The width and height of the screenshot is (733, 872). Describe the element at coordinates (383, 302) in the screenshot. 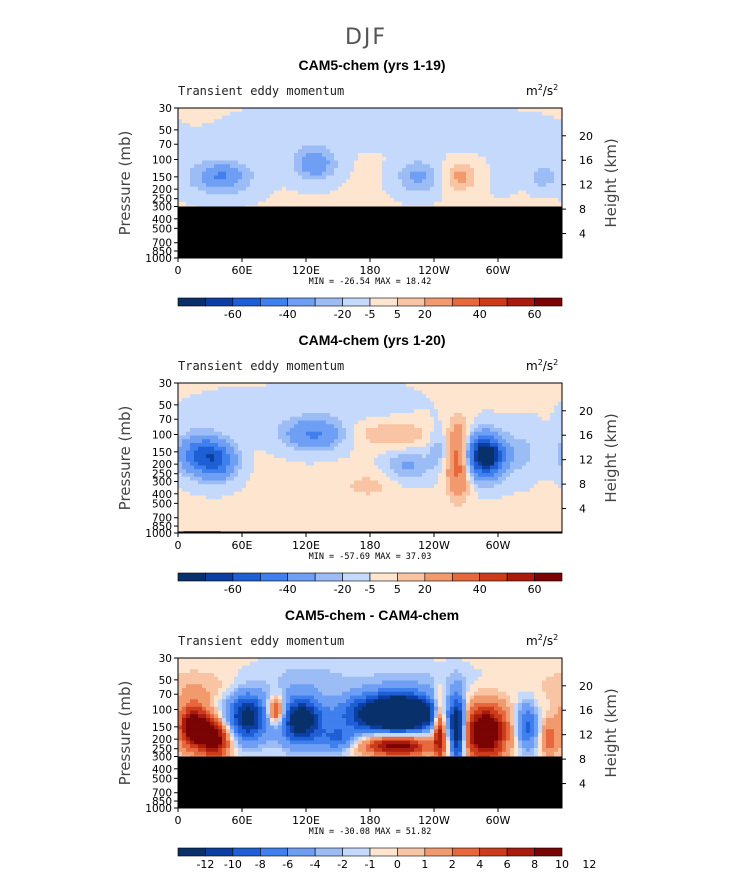

I see `colorbar-swatch` at that location.